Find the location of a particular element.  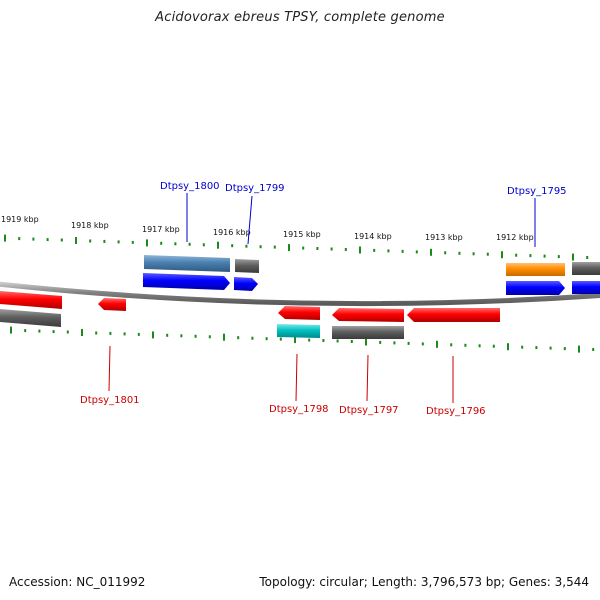

gene-dtpsy-1795-blue is located at coordinates (535, 288).